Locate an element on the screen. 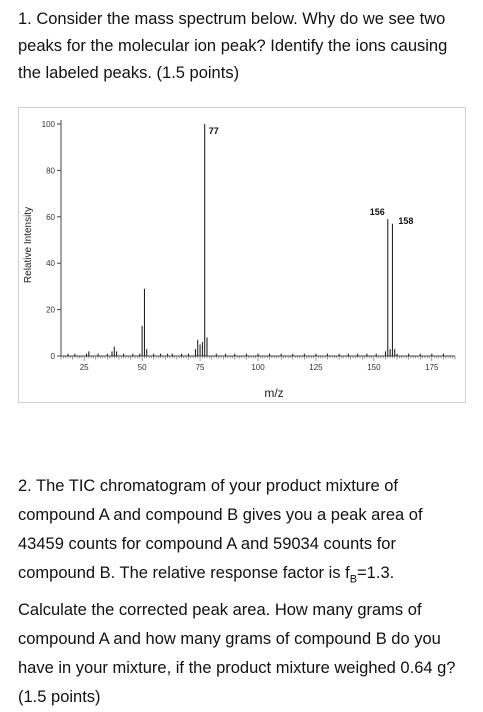 The width and height of the screenshot is (483, 712). peak-labels: 77 156 158 is located at coordinates (311, 176).